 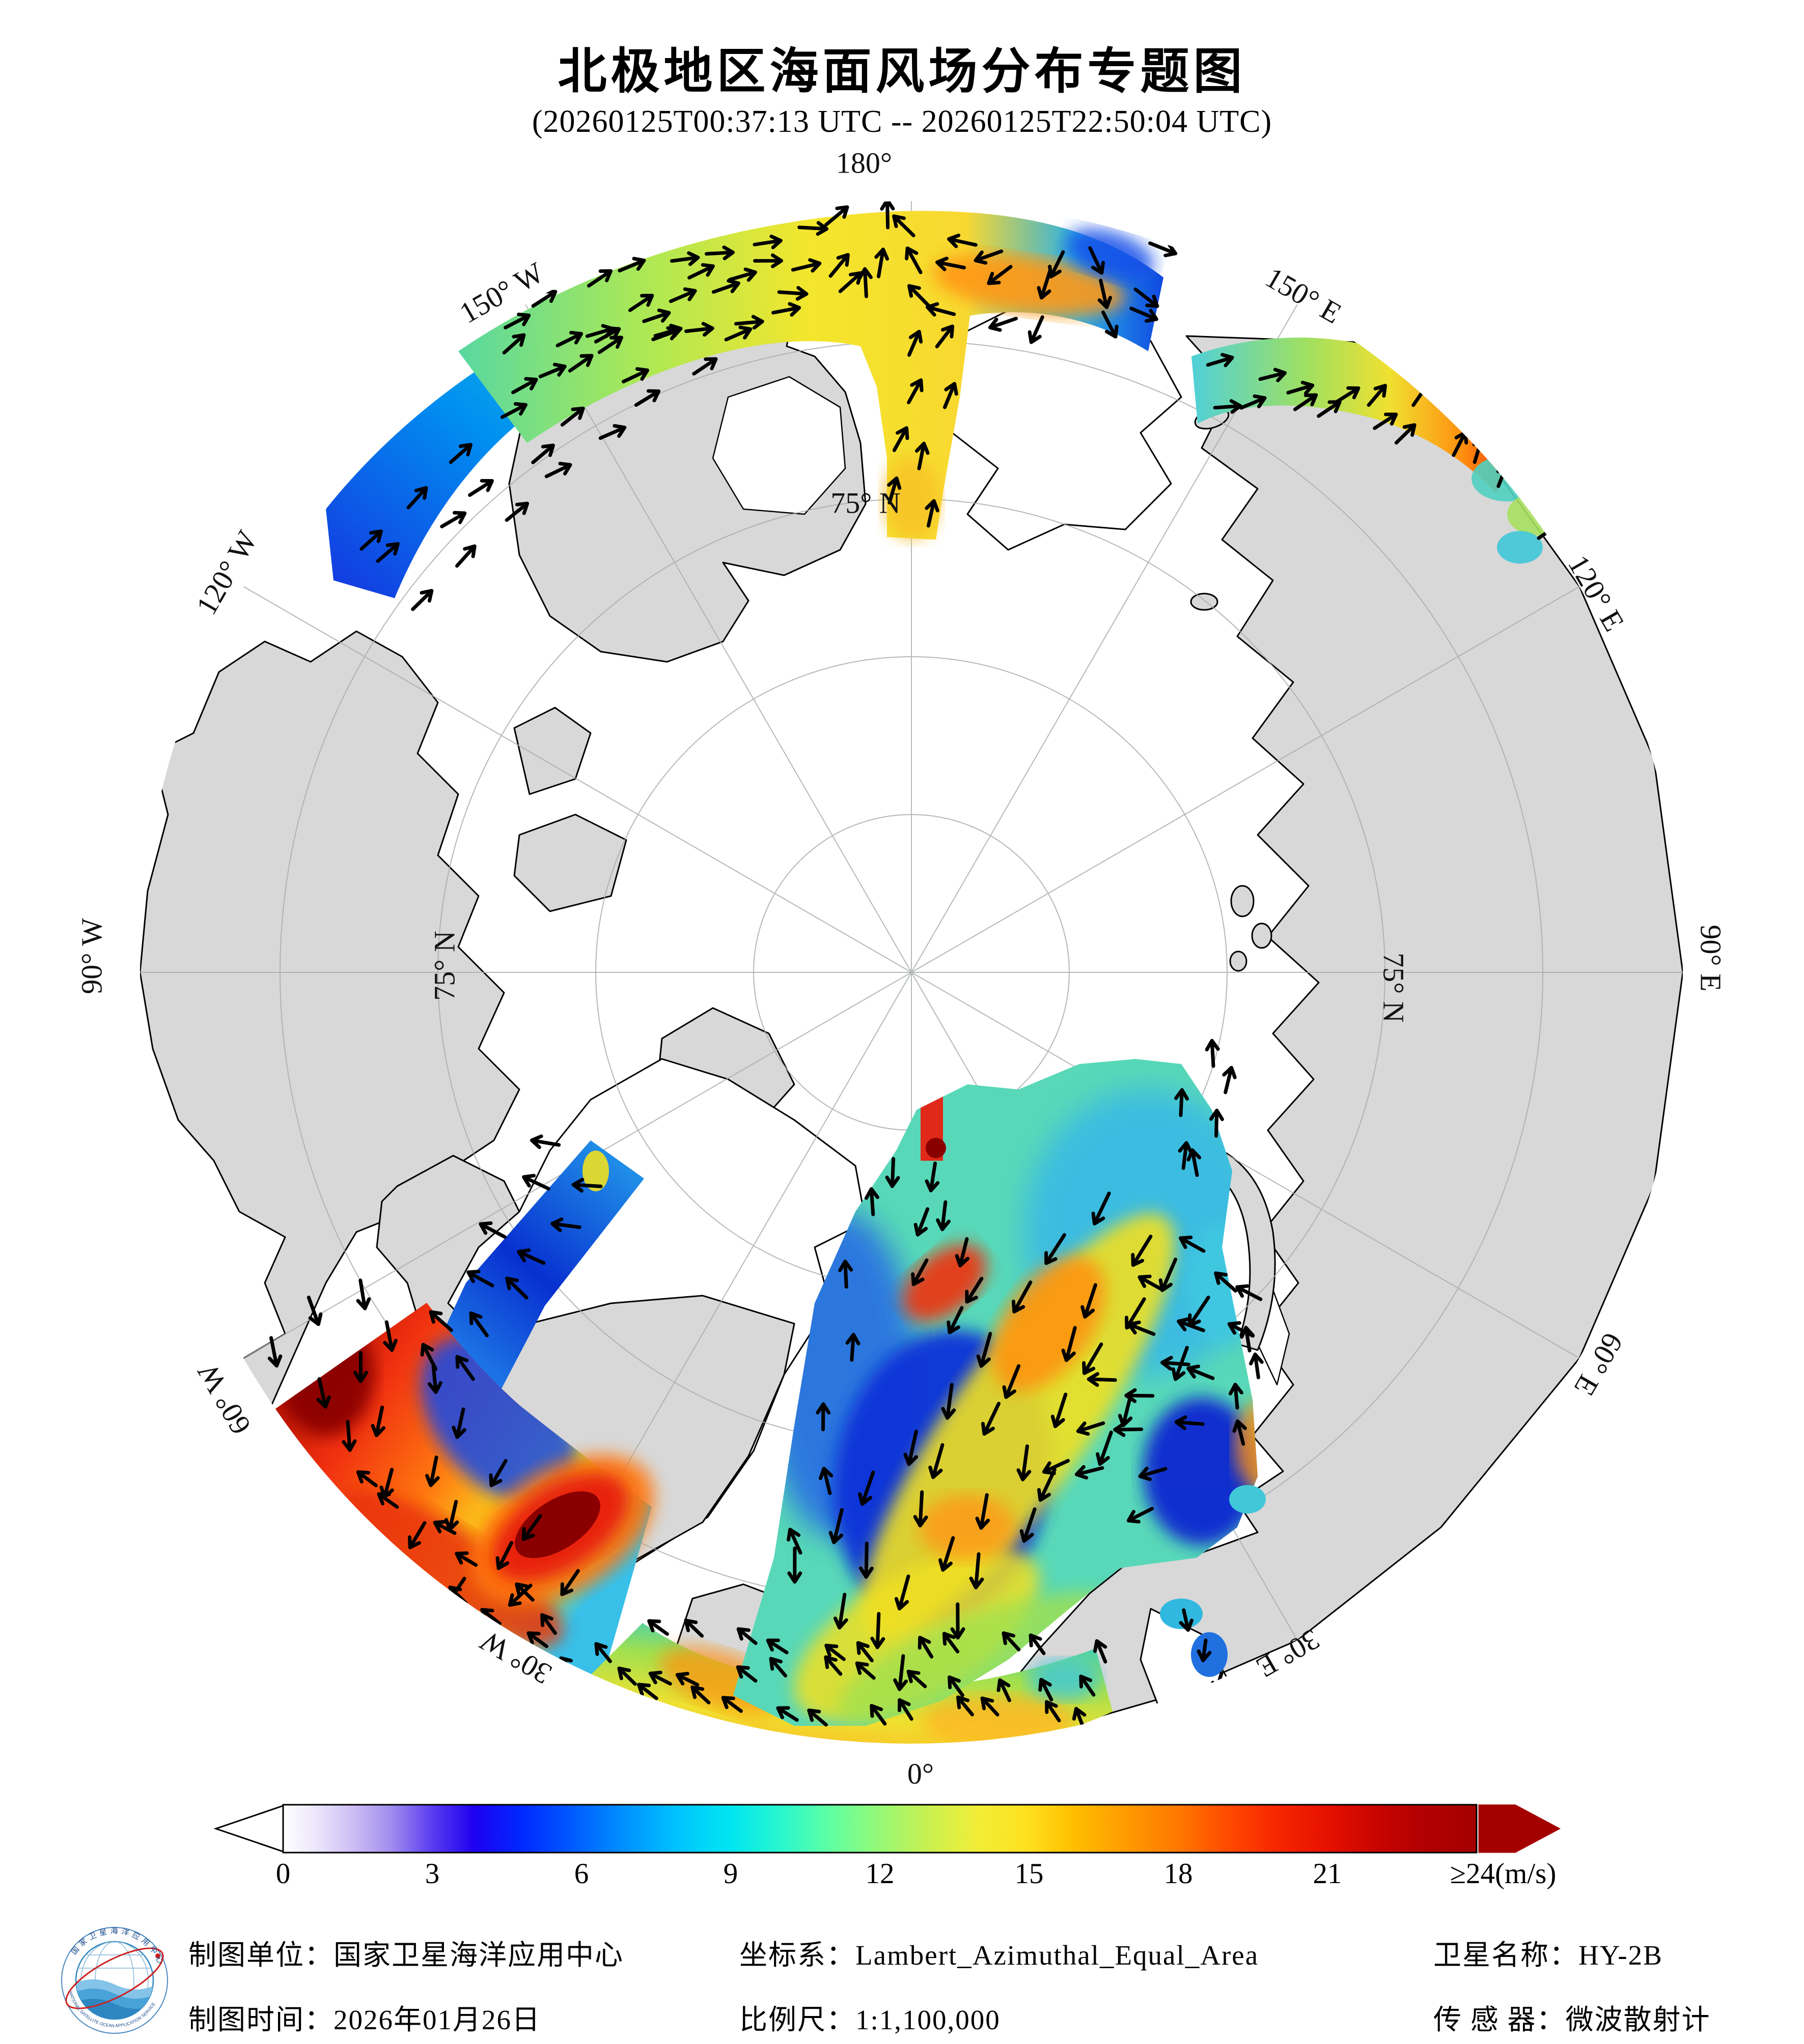 What do you see at coordinates (1548, 1955) in the screenshot?
I see `footer-satellite: 卫星名称：HY-2B` at bounding box center [1548, 1955].